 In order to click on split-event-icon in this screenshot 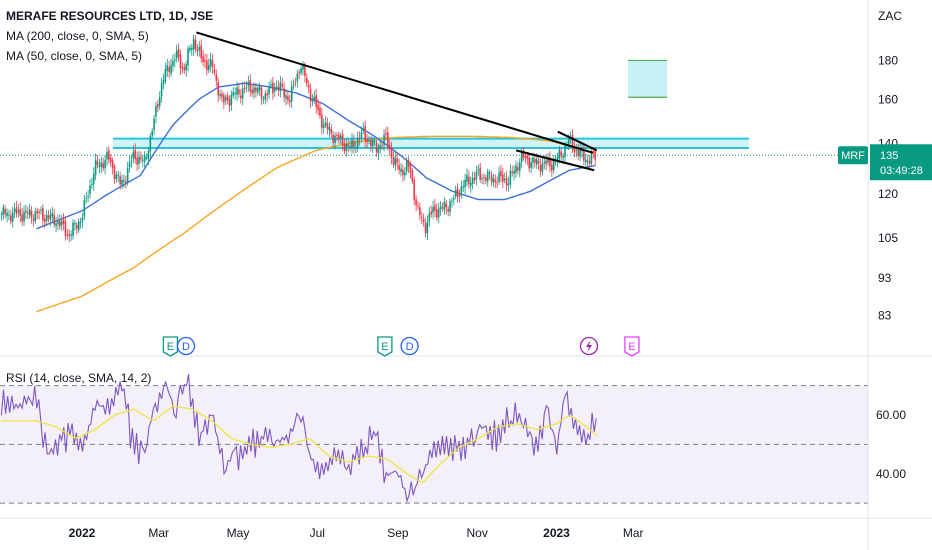, I will do `click(589, 346)`.